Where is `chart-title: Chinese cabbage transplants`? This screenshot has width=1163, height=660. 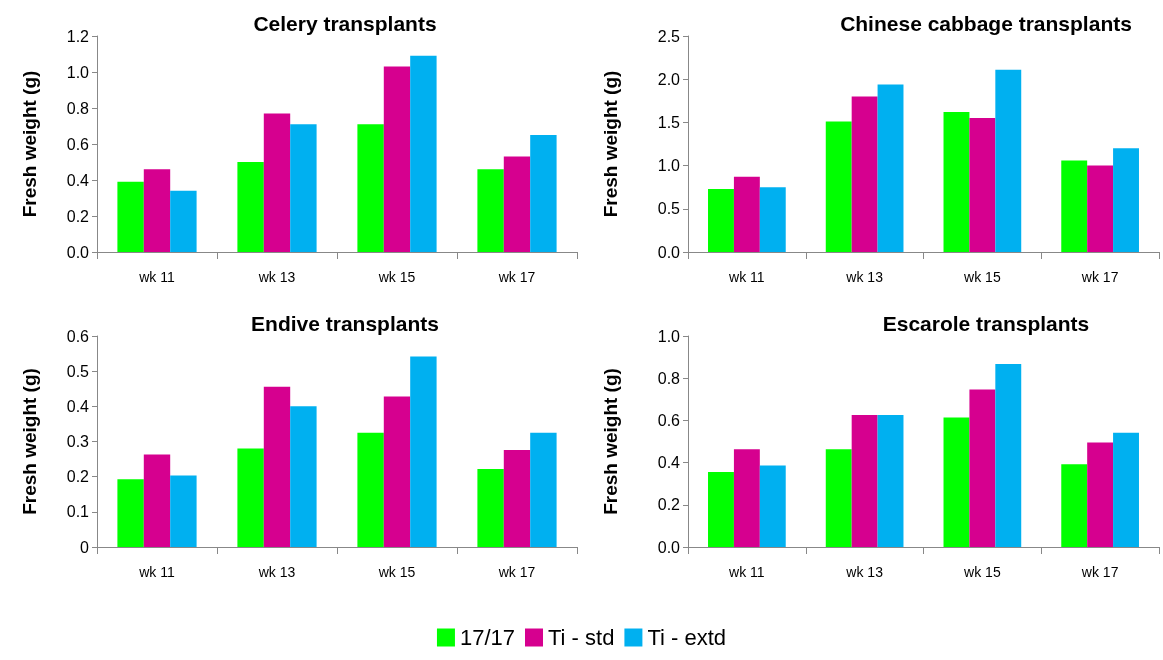 chart-title: Chinese cabbage transplants is located at coordinates (986, 23).